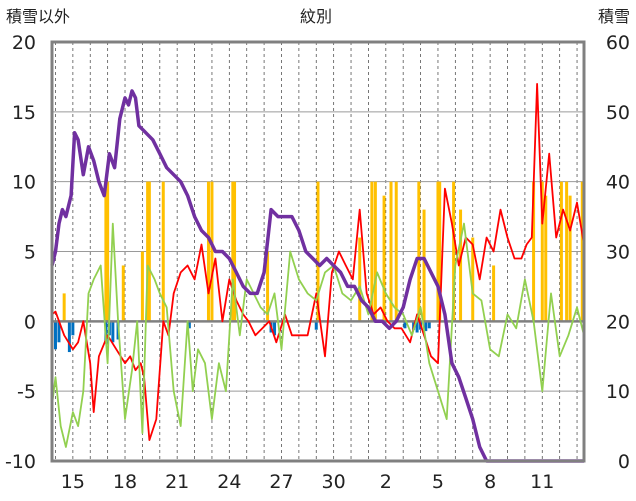 The width and height of the screenshot is (636, 501). Describe the element at coordinates (24, 113) in the screenshot. I see `left-tick-label: 15` at that location.